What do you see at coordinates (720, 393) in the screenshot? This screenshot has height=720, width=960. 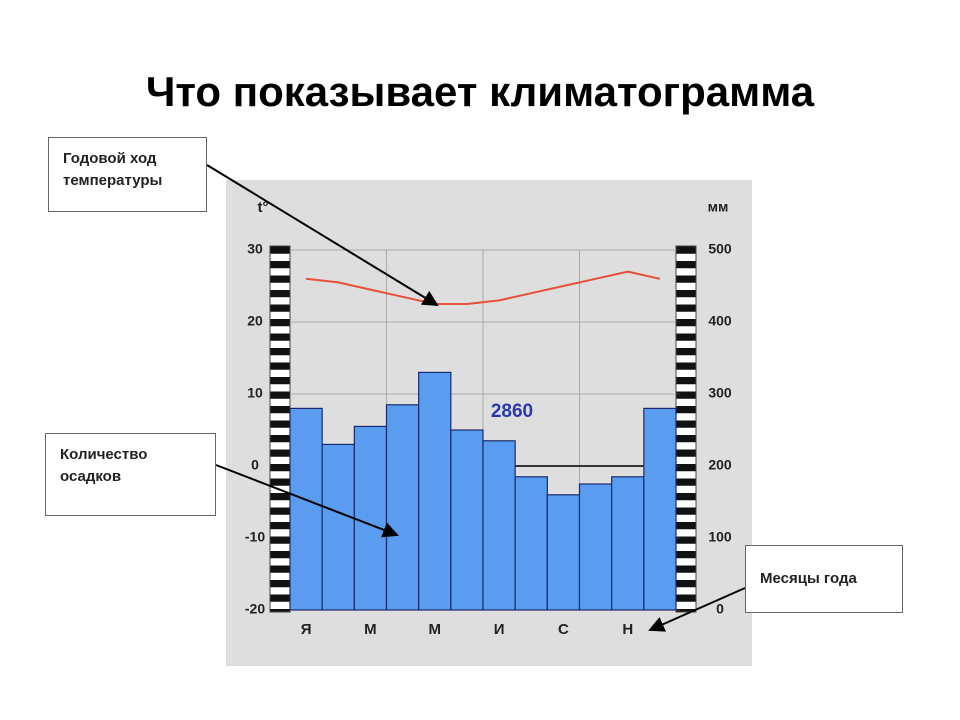 I see `y2-tick-label: 300` at bounding box center [720, 393].